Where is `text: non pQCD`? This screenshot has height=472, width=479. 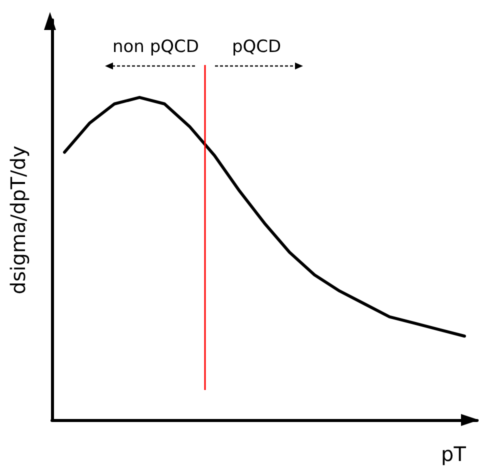
text: non pQCD is located at coordinates (155, 47).